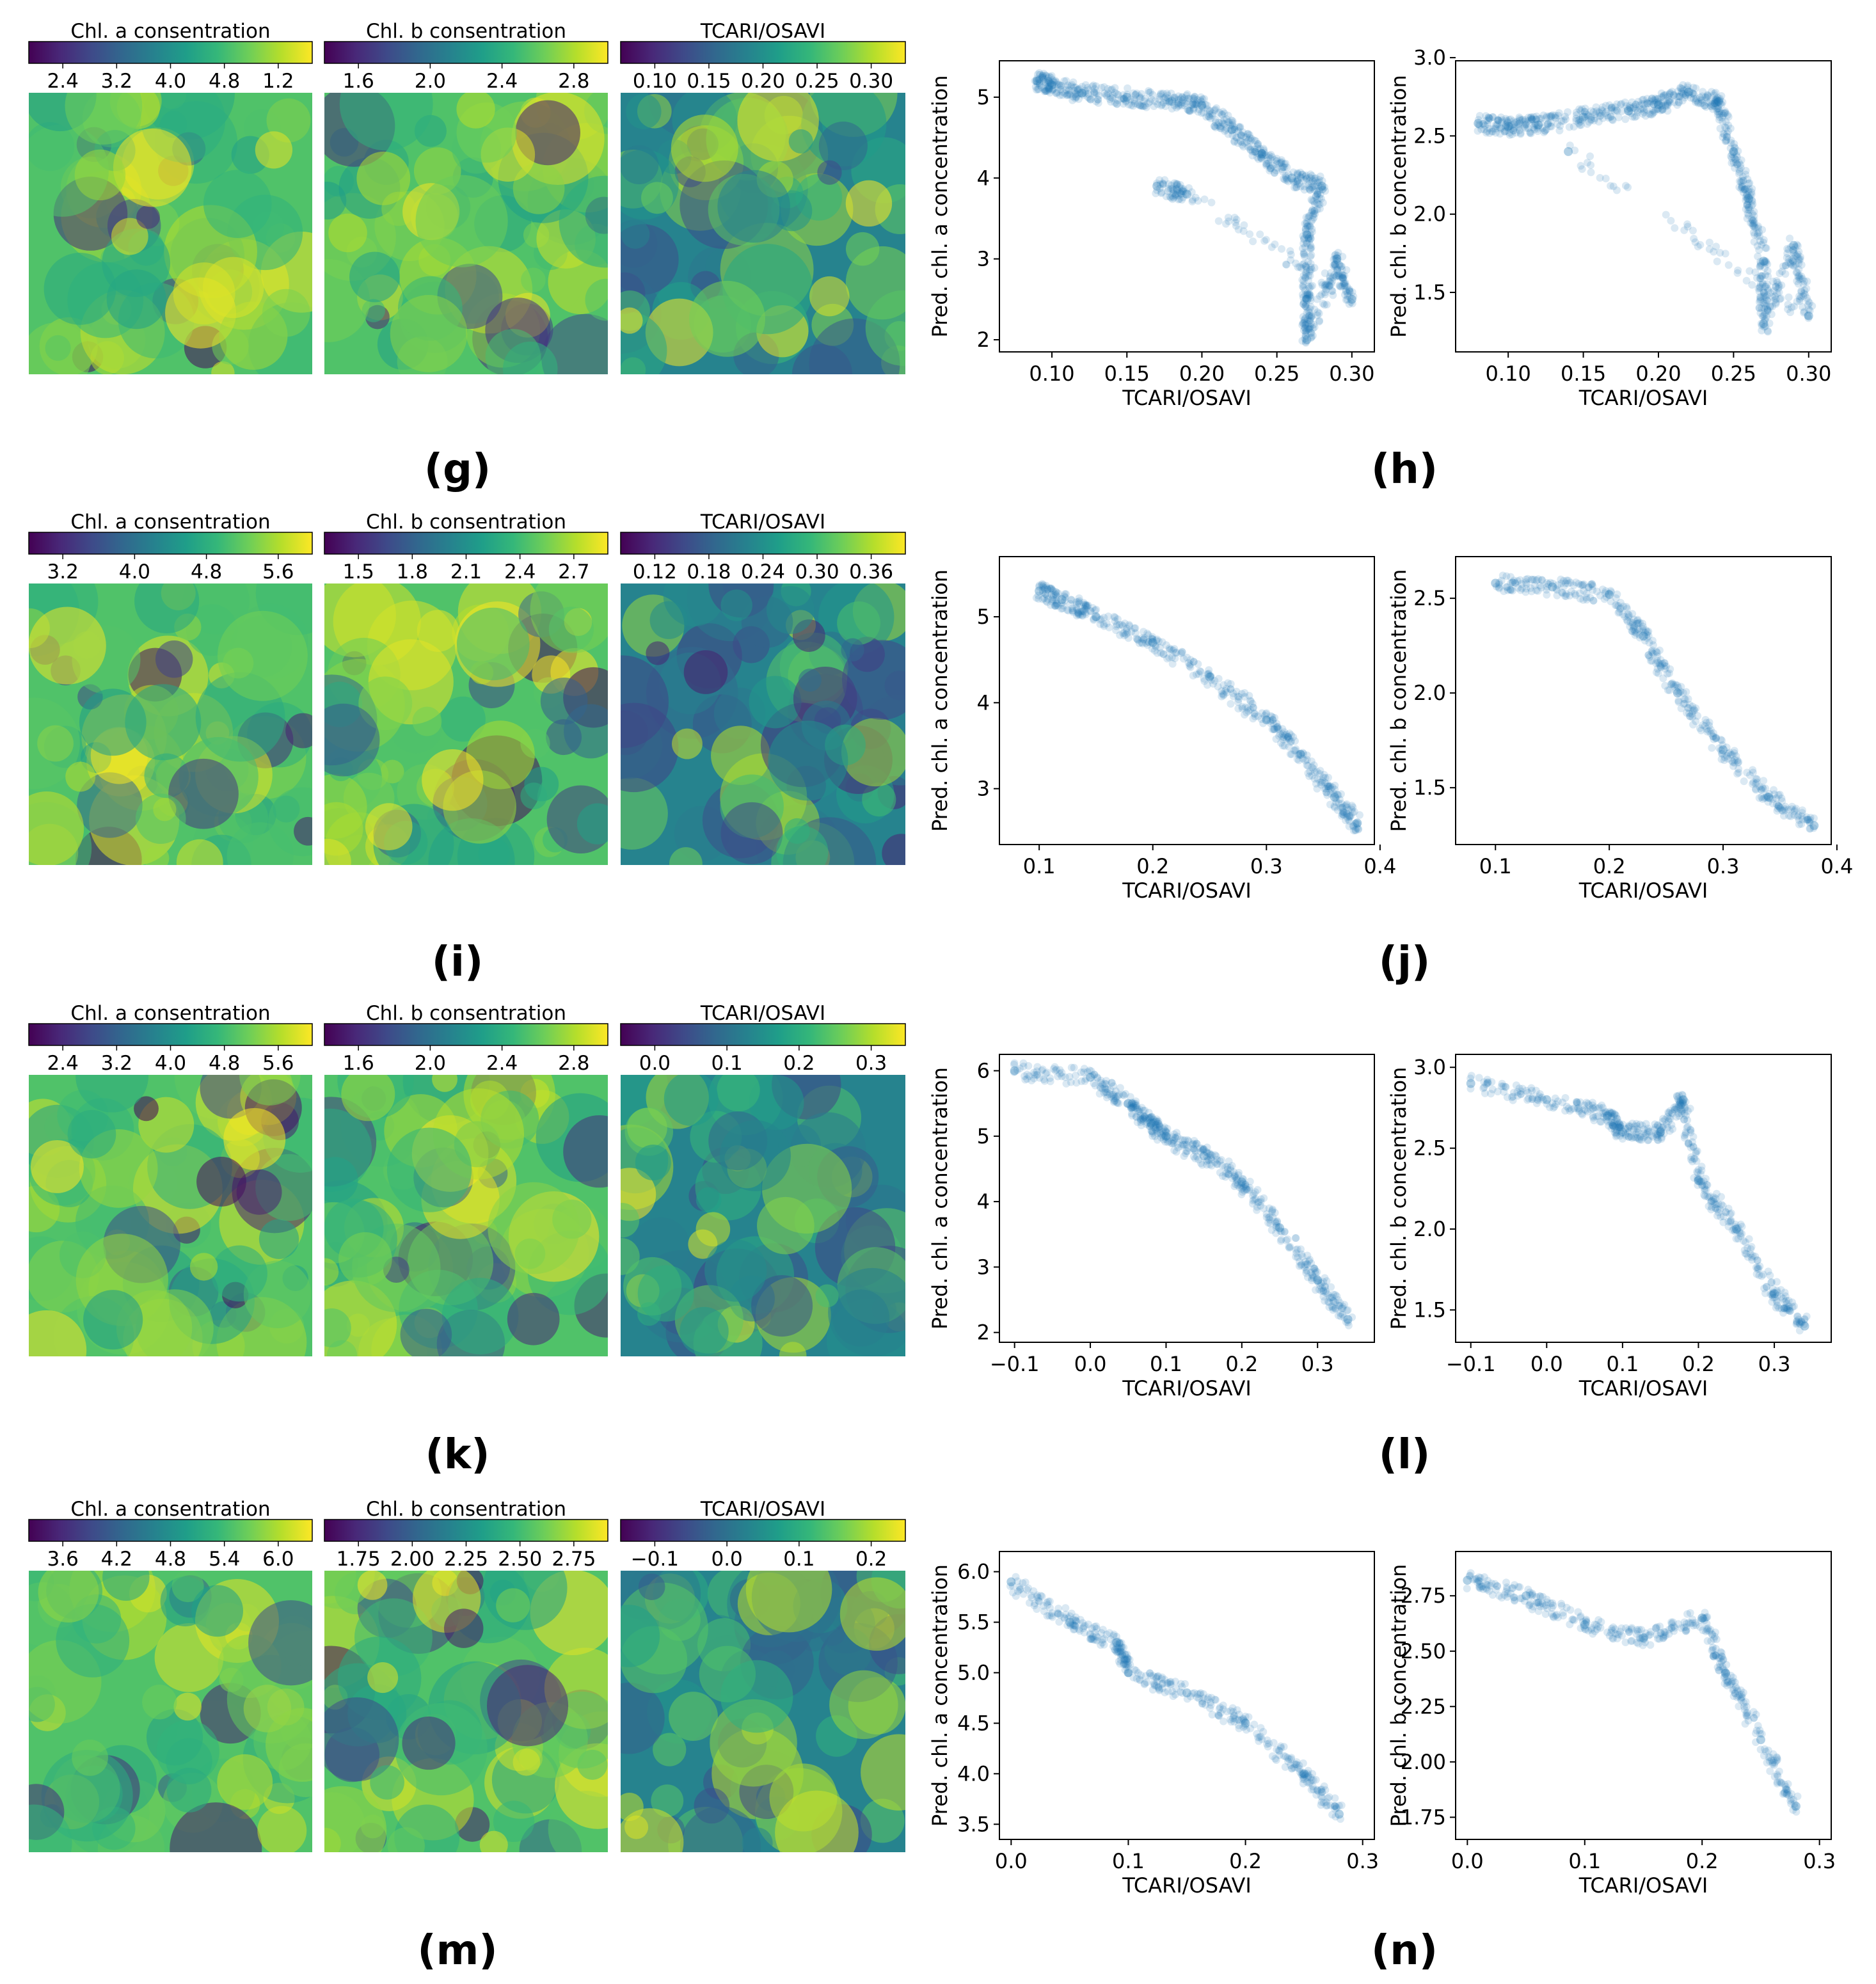 The width and height of the screenshot is (1876, 1984). Describe the element at coordinates (1399, 700) in the screenshot. I see `y-axis-label: Pred. chl. b concentration` at that location.